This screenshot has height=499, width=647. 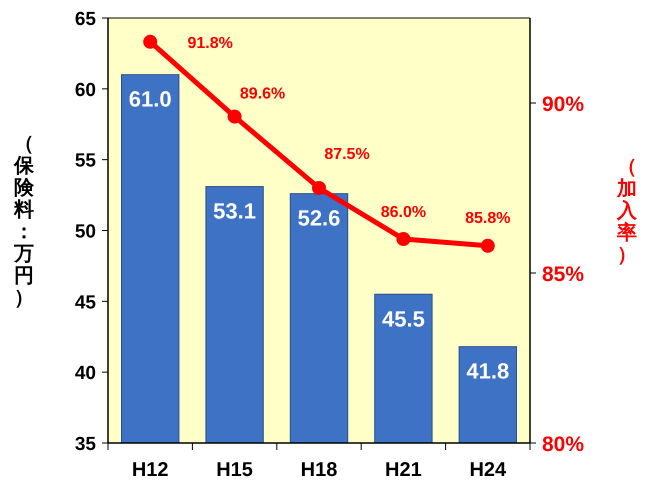 I want to click on y2-axis-title: （加入率）, so click(x=627, y=211).